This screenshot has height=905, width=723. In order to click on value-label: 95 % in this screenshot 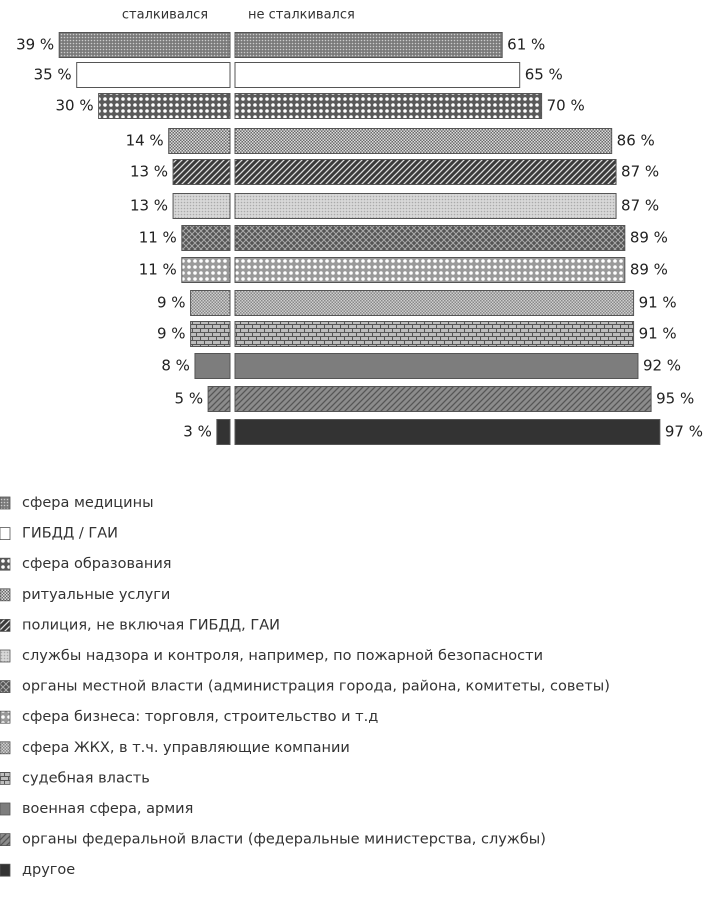, I will do `click(675, 399)`.